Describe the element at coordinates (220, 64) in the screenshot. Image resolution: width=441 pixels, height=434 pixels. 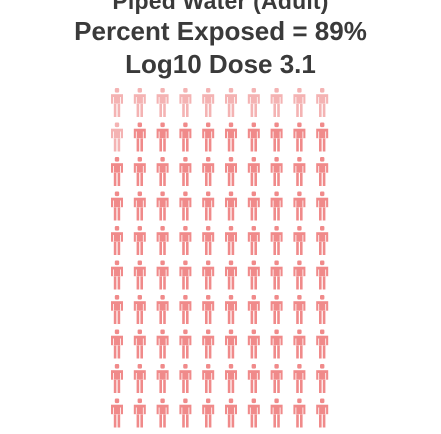
I see `dose-label: Log10 Dose 3.1` at that location.